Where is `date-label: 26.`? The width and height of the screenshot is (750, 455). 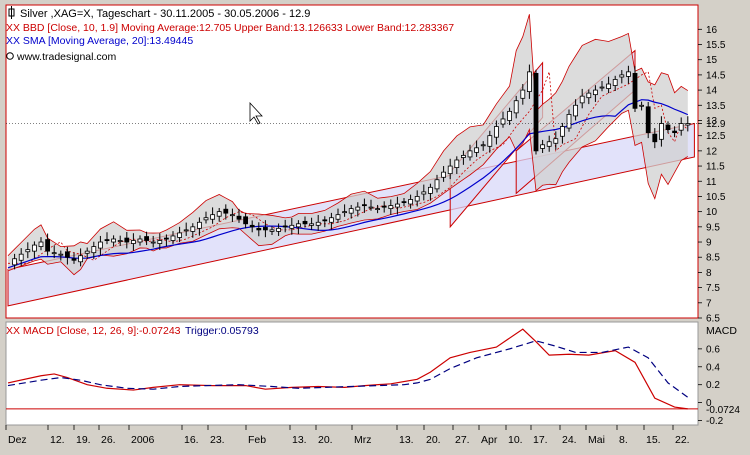 date-label: 26. is located at coordinates (108, 440).